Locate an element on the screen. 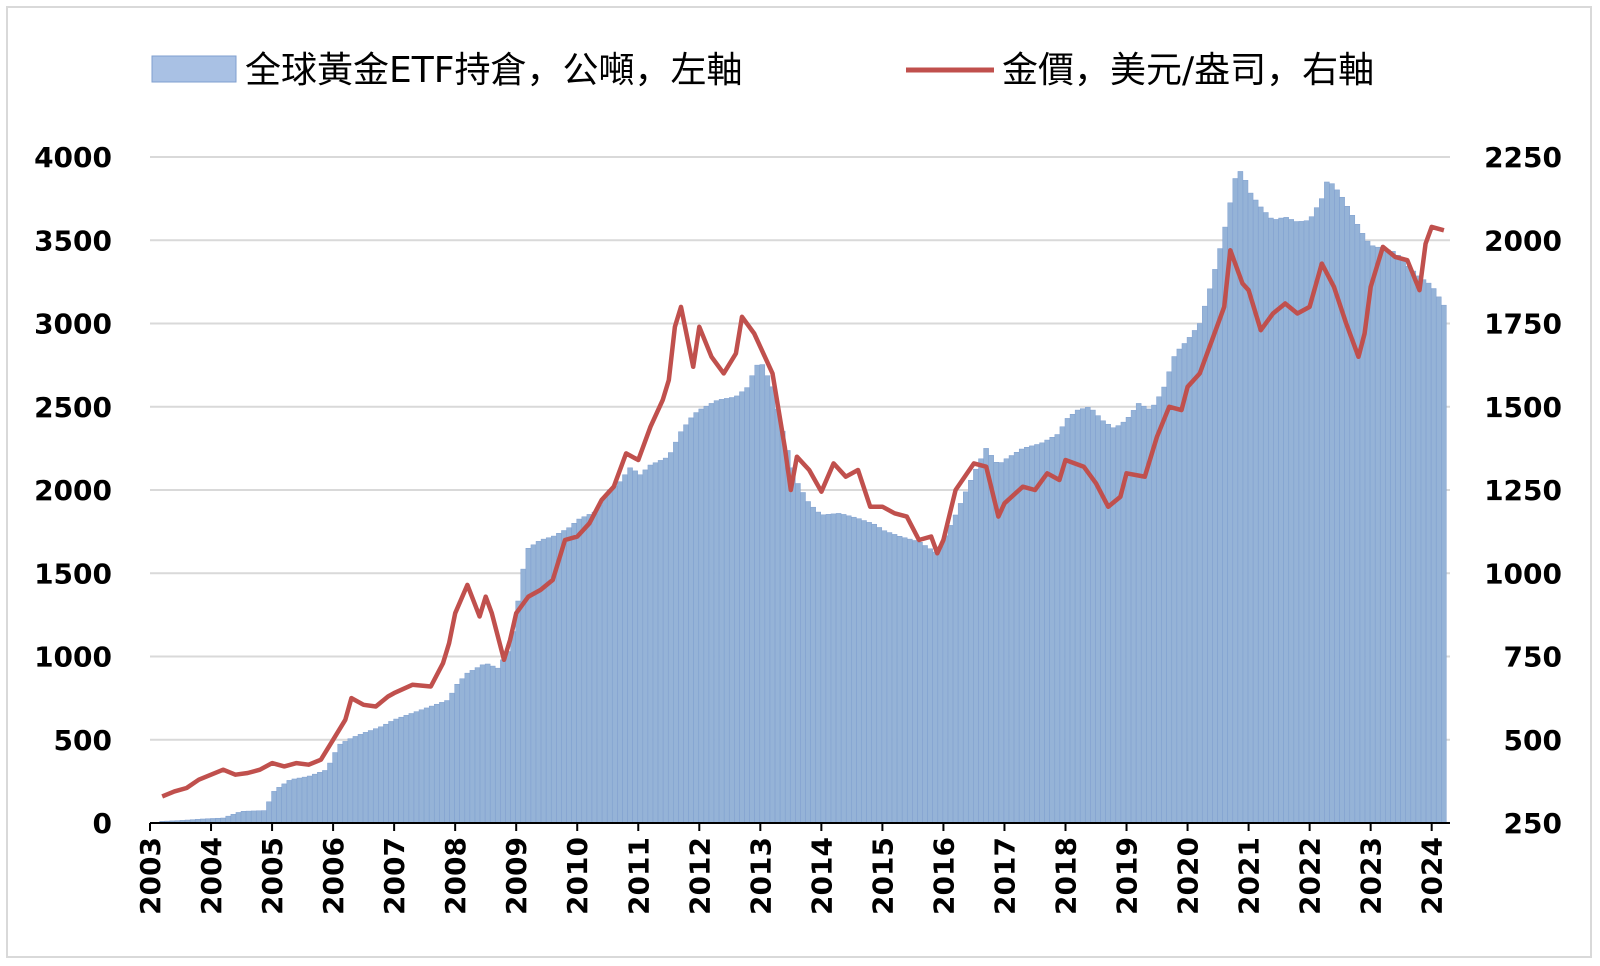 The height and width of the screenshot is (966, 1600). right-tick-label: 250 is located at coordinates (1533, 823).